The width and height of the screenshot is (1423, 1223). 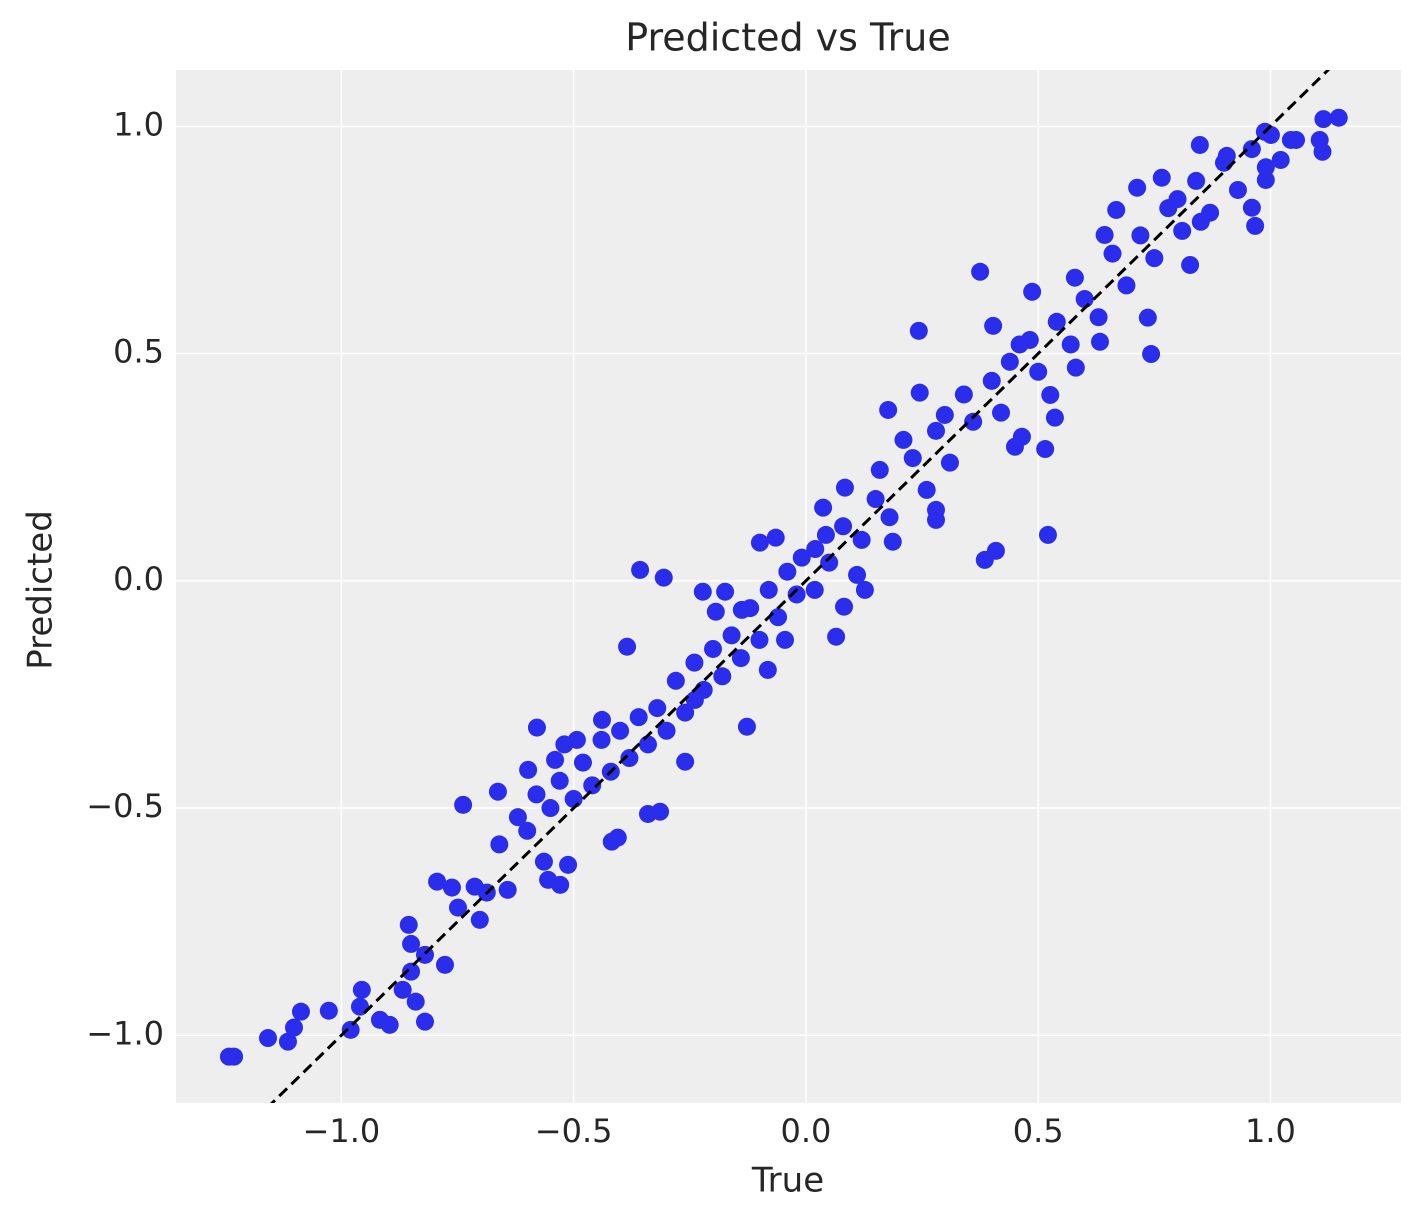 What do you see at coordinates (41, 590) in the screenshot?
I see `y-axis-label: Predicted` at bounding box center [41, 590].